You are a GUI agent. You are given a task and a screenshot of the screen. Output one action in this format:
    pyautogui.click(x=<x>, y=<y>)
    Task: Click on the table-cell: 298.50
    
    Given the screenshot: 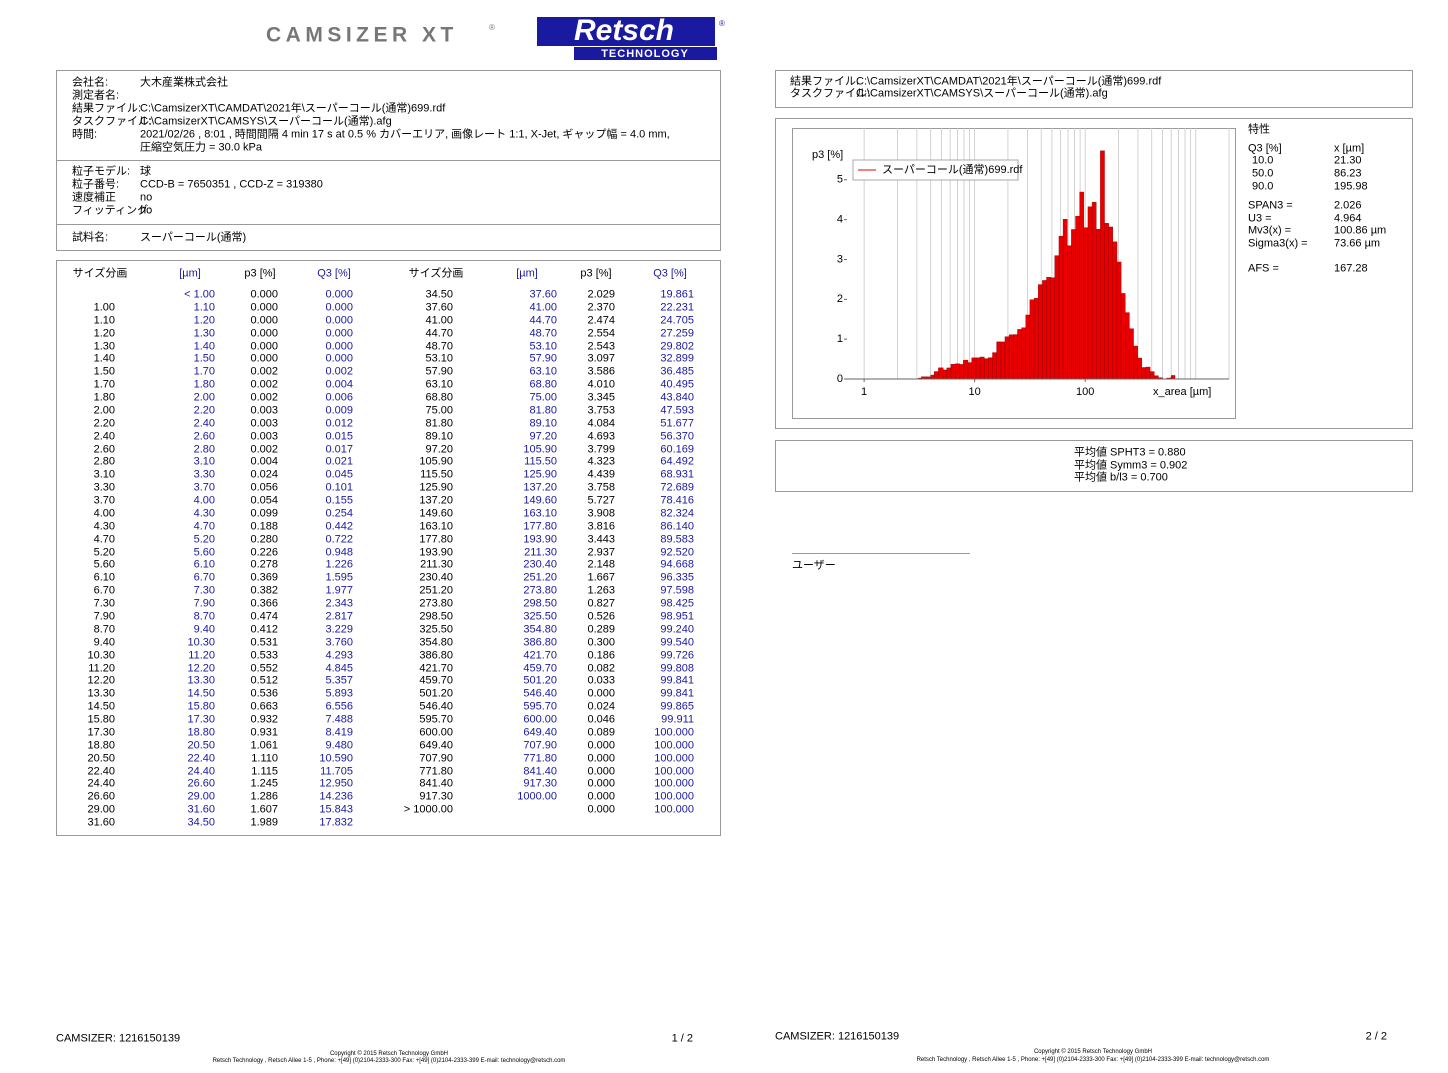 What is the action you would take?
    pyautogui.click(x=436, y=616)
    